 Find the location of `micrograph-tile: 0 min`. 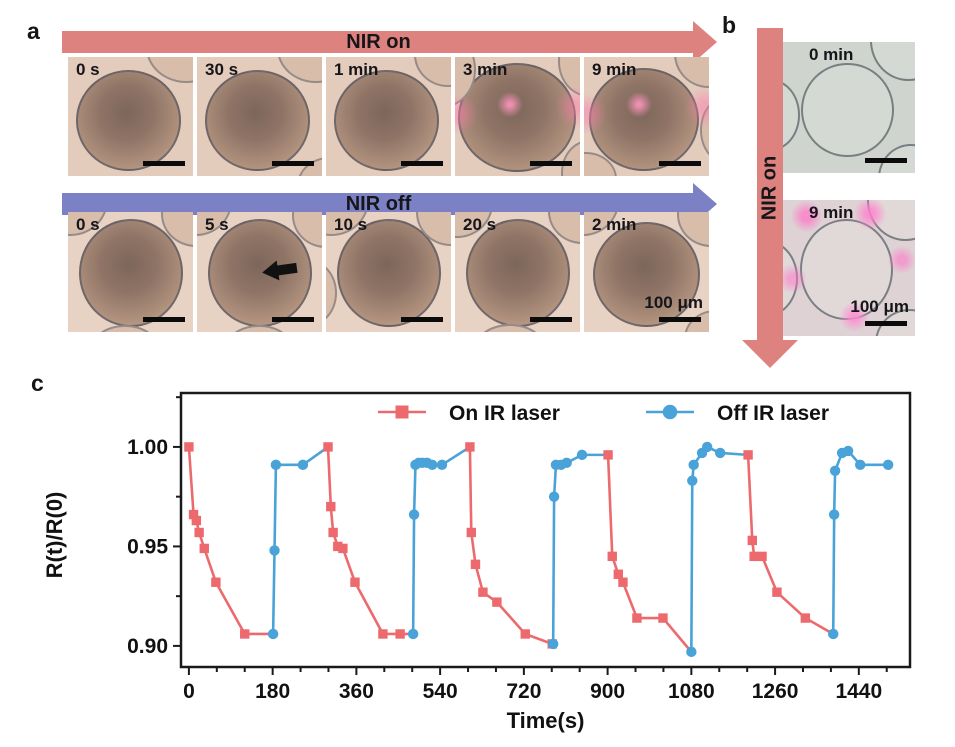

micrograph-tile: 0 min is located at coordinates (849, 107).